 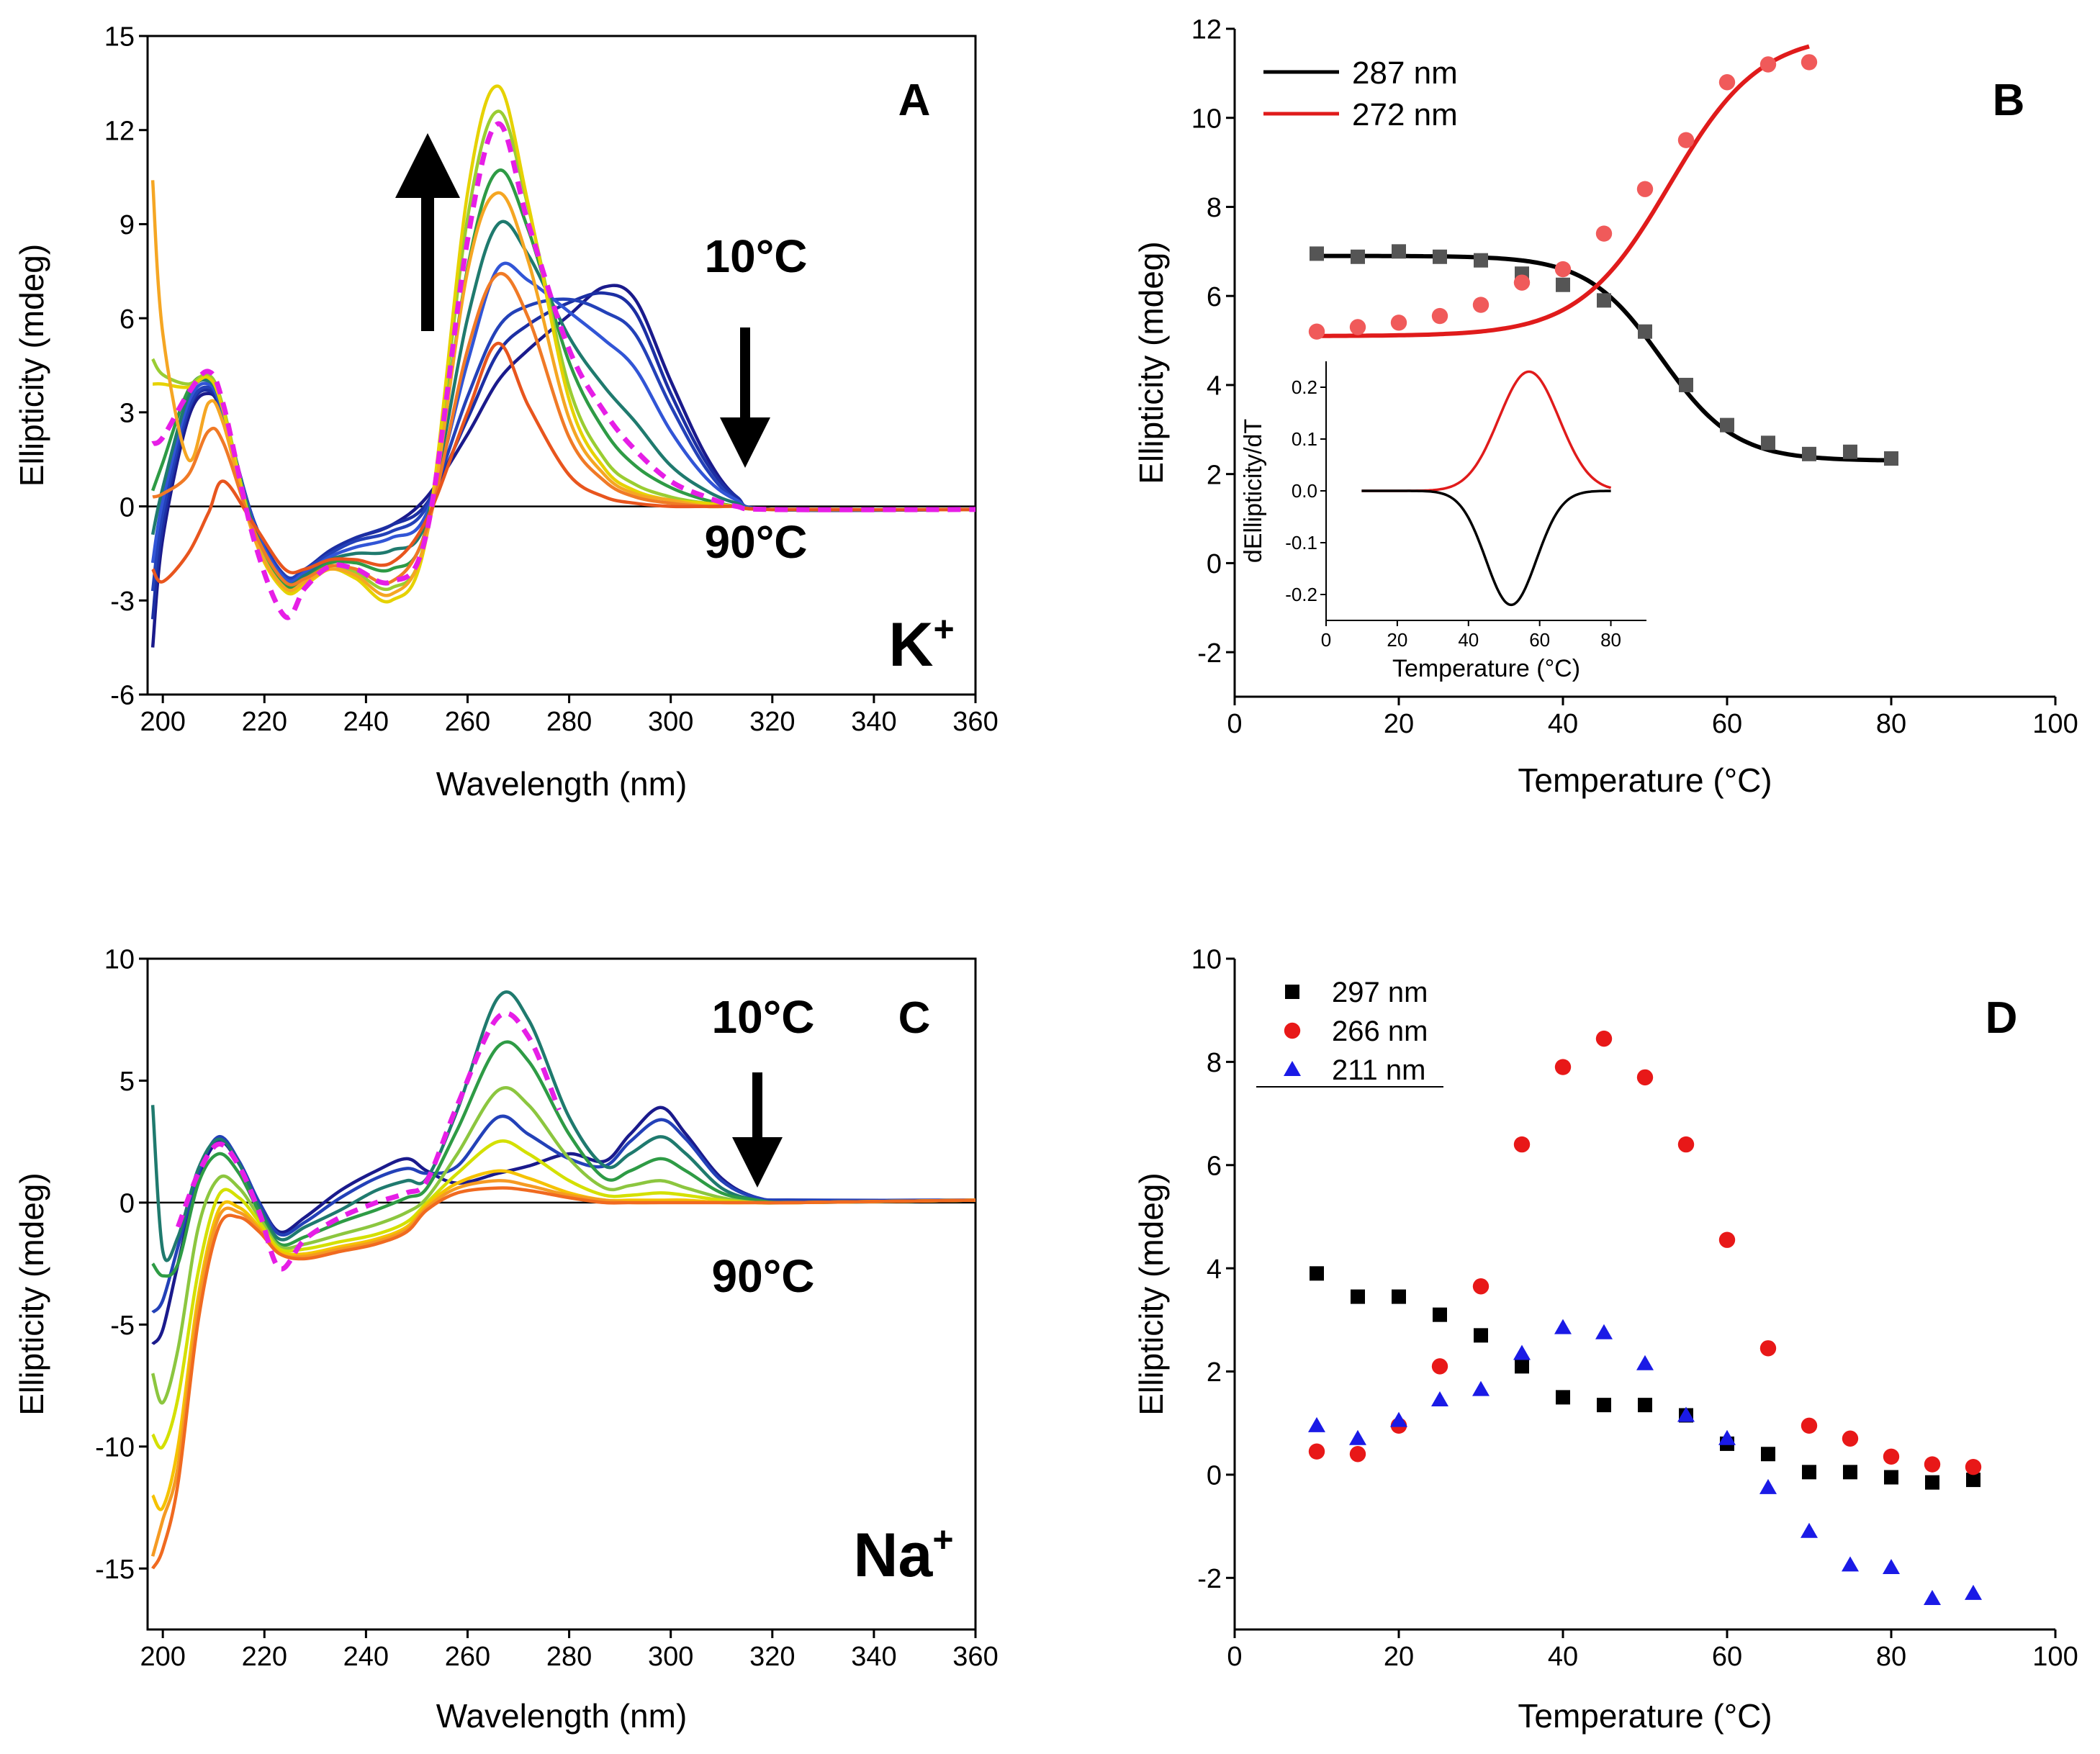 I want to click on b-inset-y-tick-label: -0.2, so click(x=1301, y=594).